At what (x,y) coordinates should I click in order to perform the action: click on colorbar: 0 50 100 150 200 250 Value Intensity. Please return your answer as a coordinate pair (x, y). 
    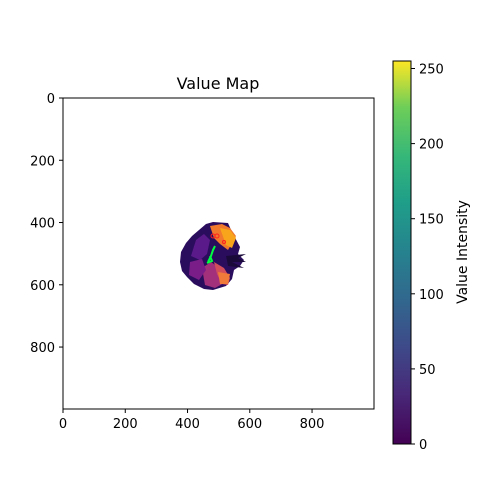
    Looking at the image, I should click on (431, 256).